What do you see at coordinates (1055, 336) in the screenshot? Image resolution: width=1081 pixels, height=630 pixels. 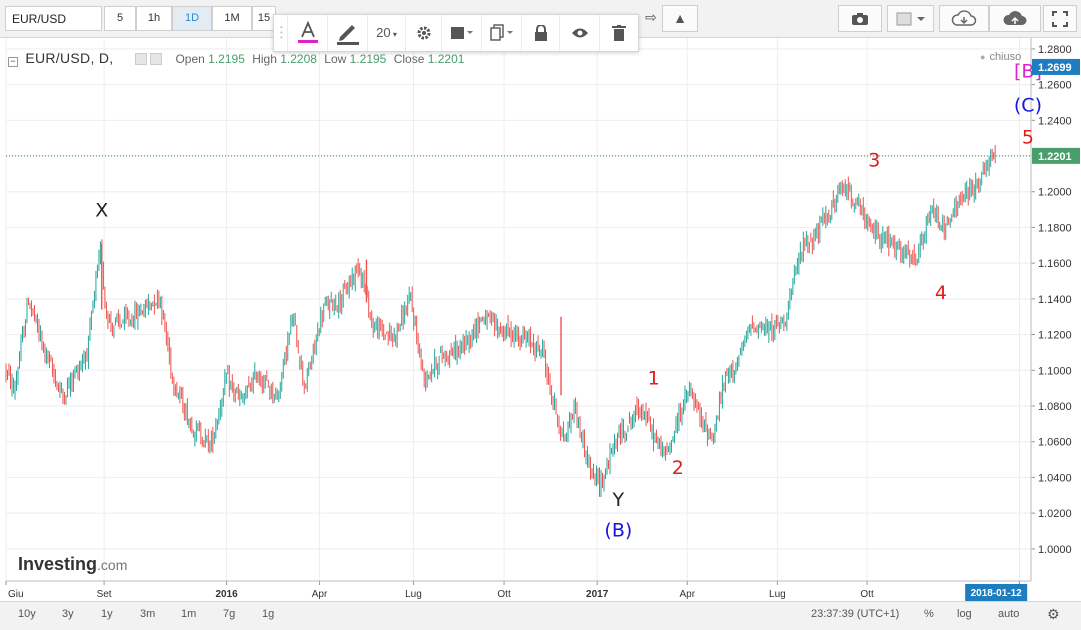 I see `y-tick-label: 1.1200` at bounding box center [1055, 336].